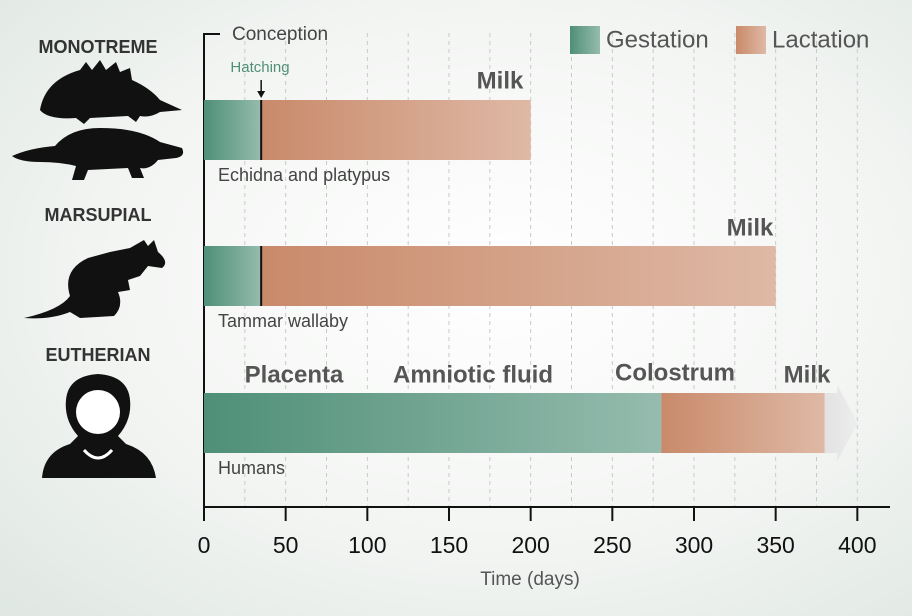 The height and width of the screenshot is (616, 912). What do you see at coordinates (857, 545) in the screenshot?
I see `x-tick-label: 400` at bounding box center [857, 545].